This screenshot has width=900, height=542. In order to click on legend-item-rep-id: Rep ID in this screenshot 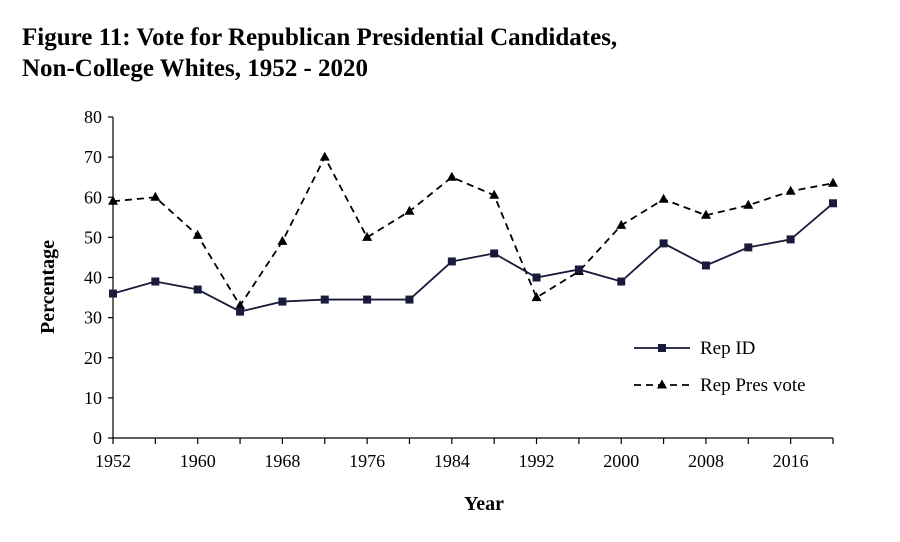, I will do `click(694, 348)`.